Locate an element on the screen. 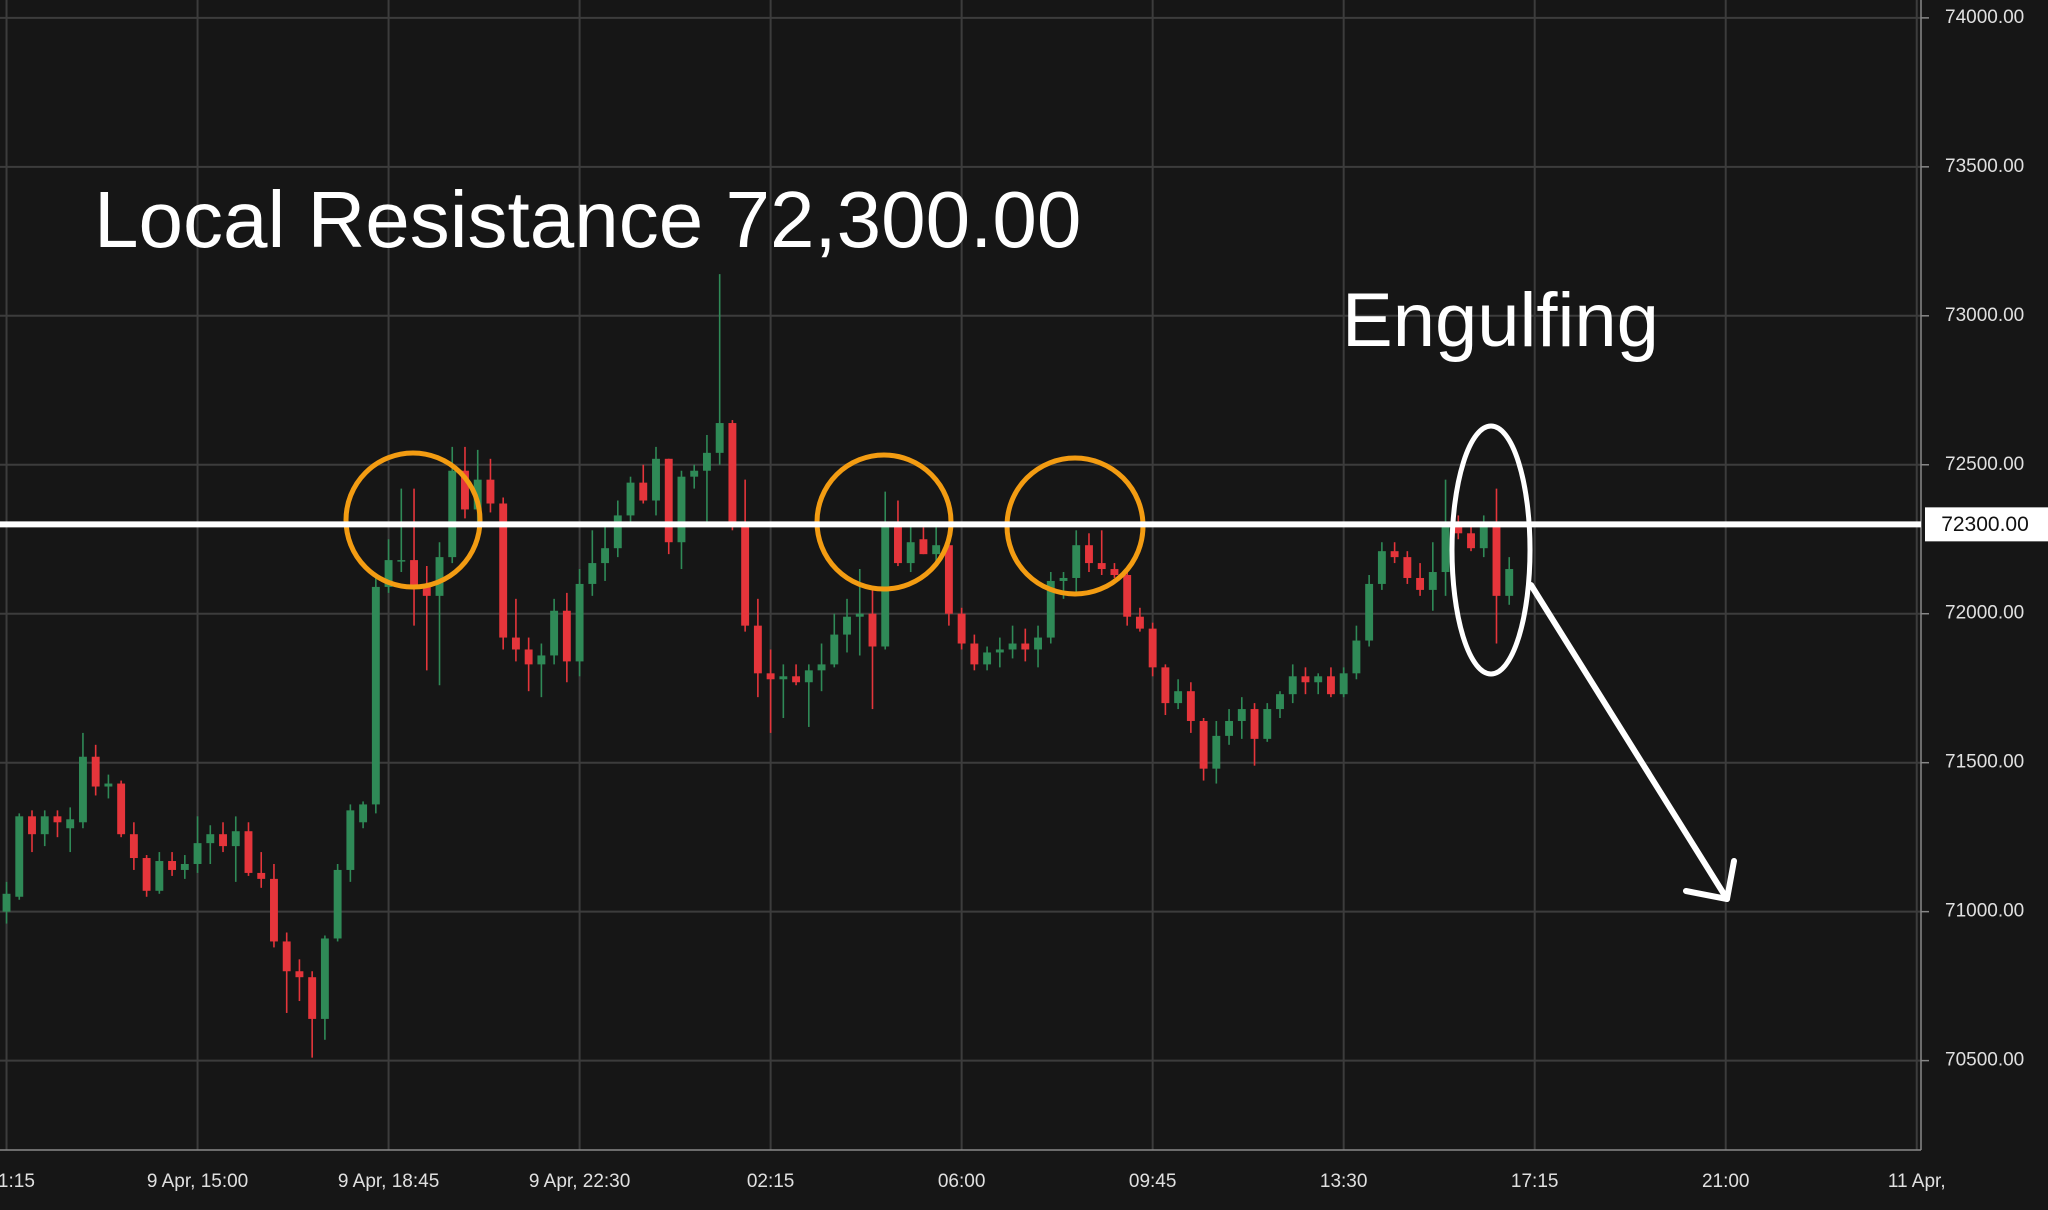  highlight-ellipse is located at coordinates (1491, 550).